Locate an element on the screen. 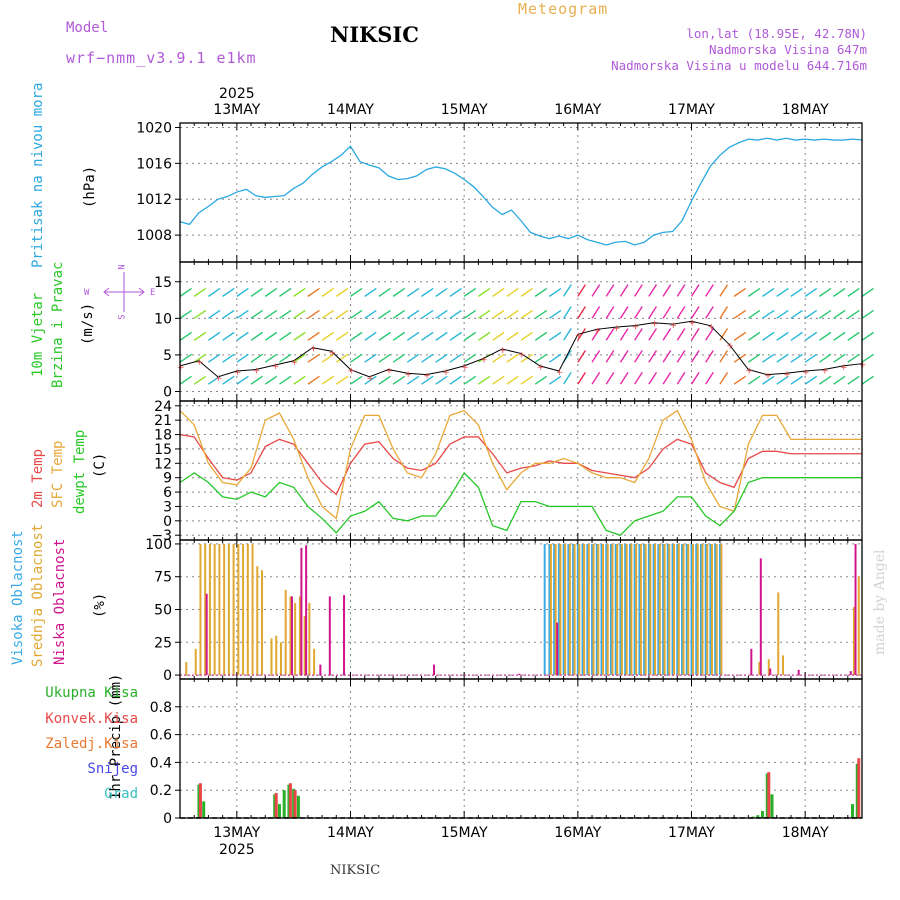 This screenshot has width=900, height=900. bottom-year-label: 2025 is located at coordinates (237, 850).